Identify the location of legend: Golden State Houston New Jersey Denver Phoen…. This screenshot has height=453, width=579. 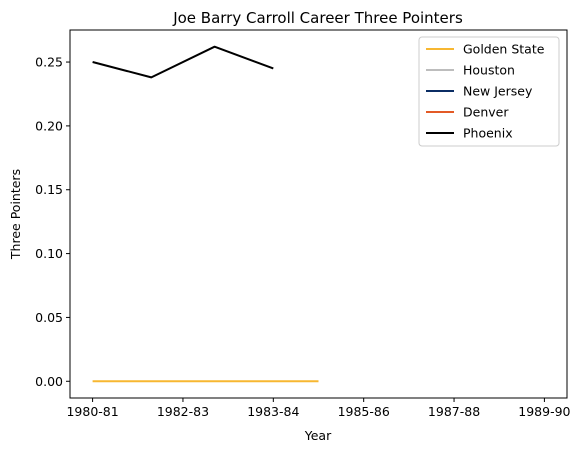
(489, 91).